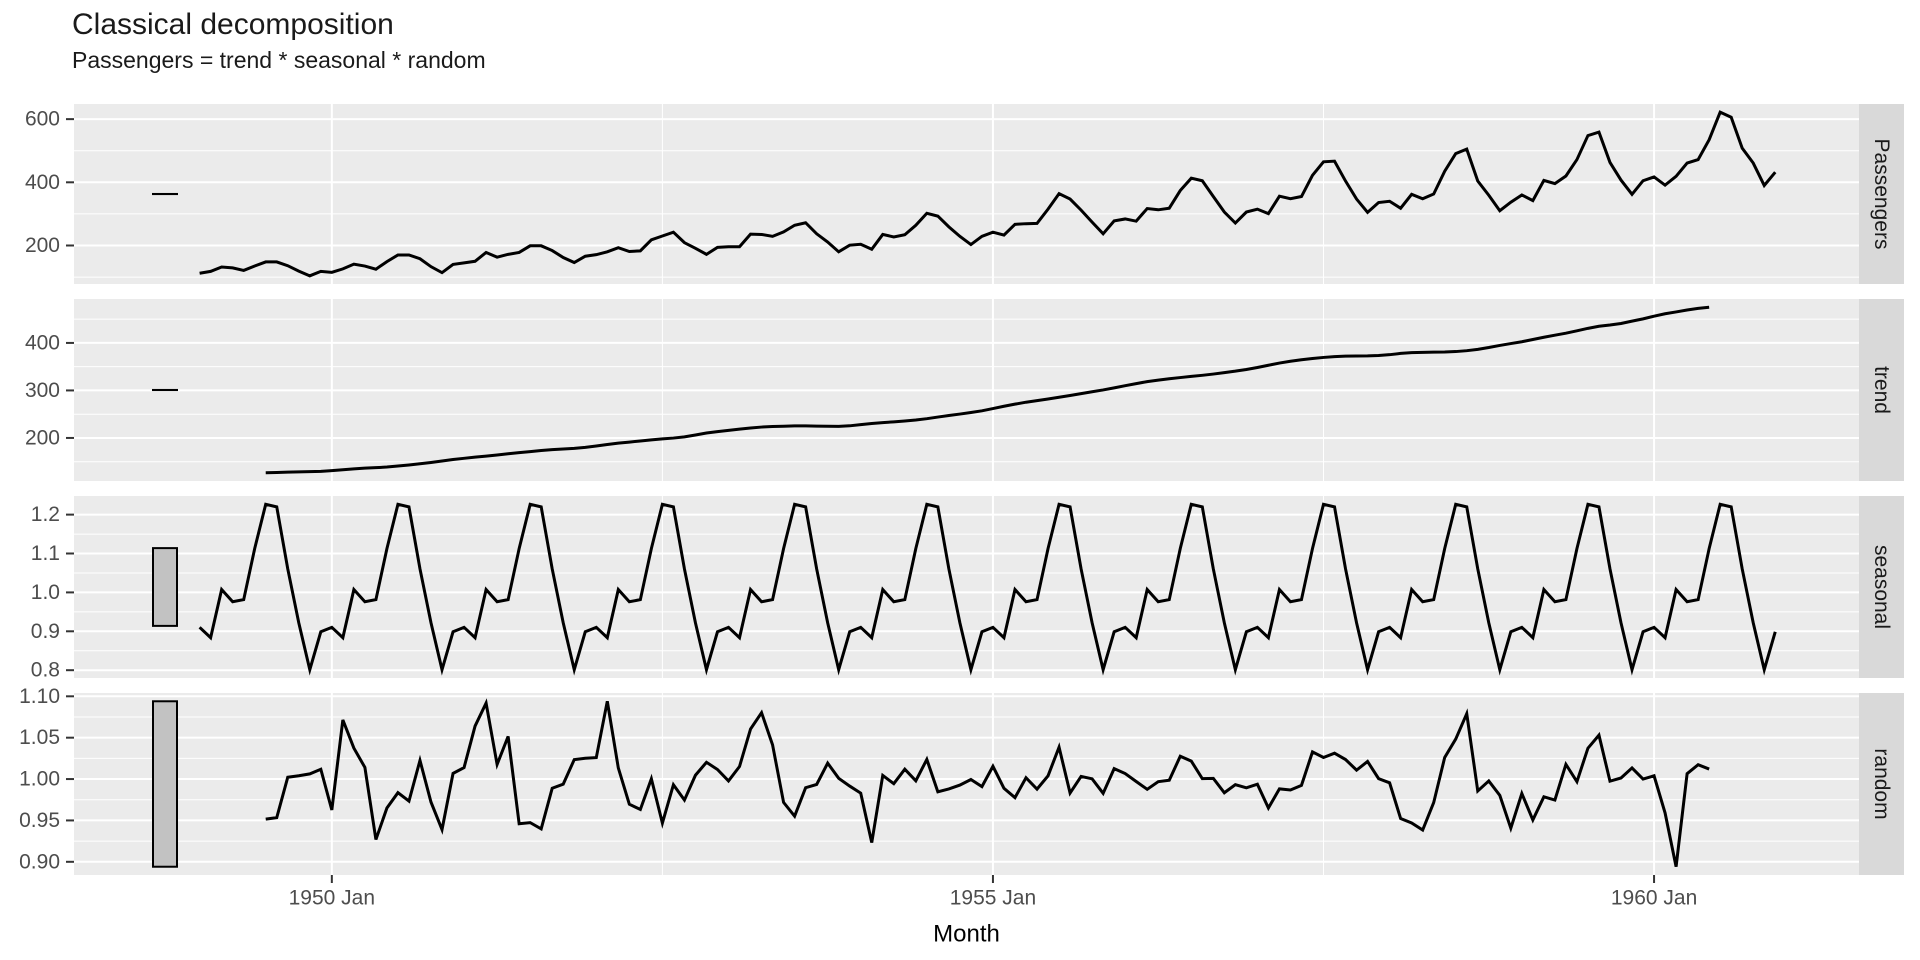 This screenshot has height=960, width=1920. I want to click on y-tick-label-passengers: 600, so click(42, 119).